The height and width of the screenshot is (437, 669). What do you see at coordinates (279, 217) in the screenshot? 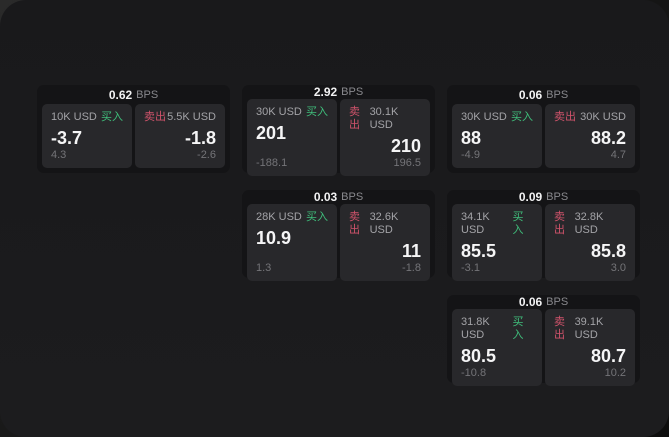
I see `buy-amount: 28K USD` at bounding box center [279, 217].